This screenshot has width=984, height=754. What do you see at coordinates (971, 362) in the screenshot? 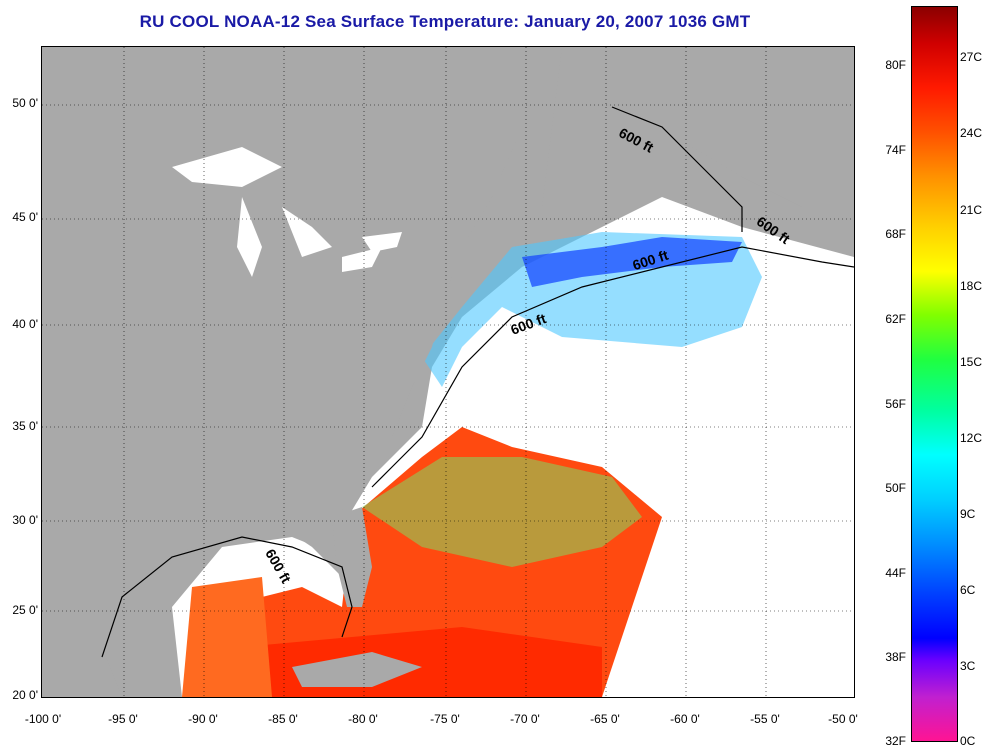
I see `colorbar-celsius-label: 15C` at bounding box center [971, 362].